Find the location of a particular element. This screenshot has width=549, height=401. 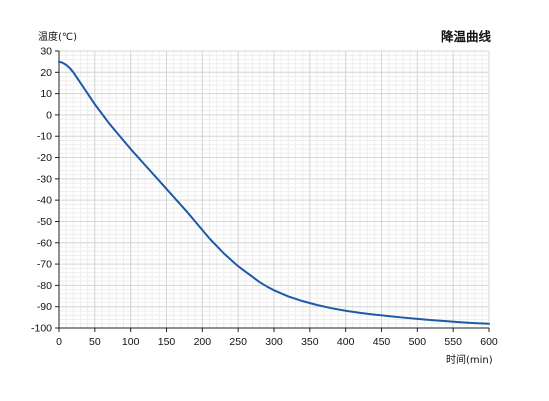

y-tick-label: -30 is located at coordinates (44, 179).